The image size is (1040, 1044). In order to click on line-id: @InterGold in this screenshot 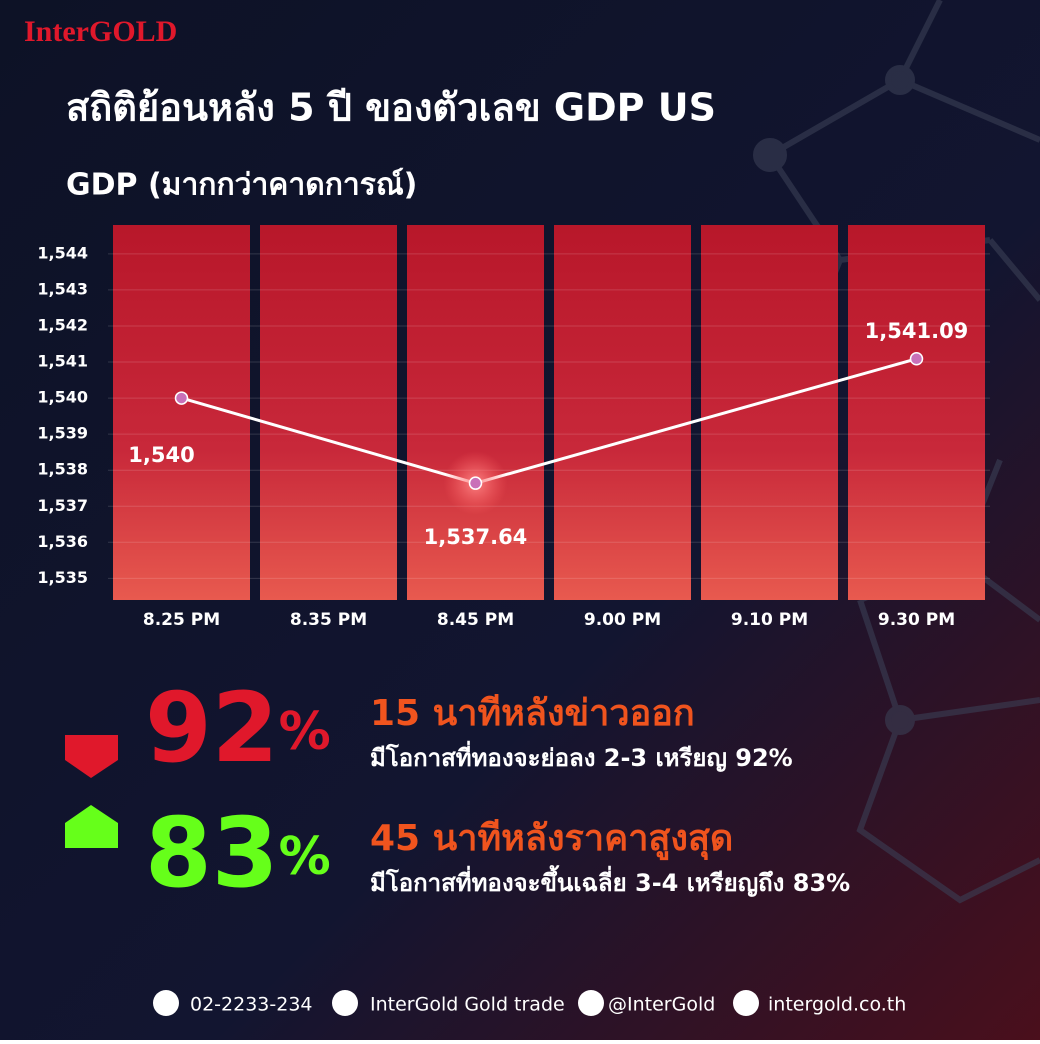, I will do `click(661, 1005)`.